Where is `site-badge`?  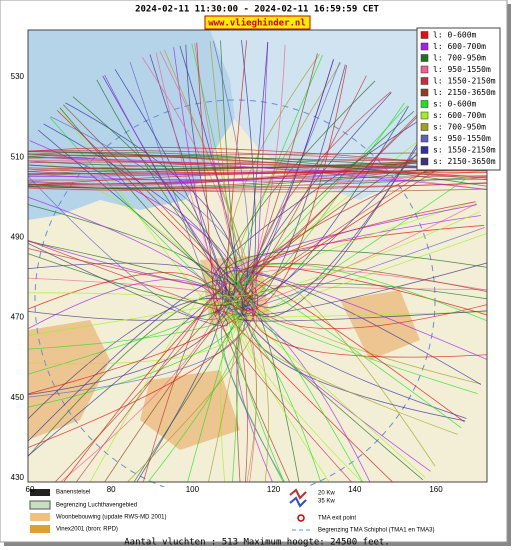
site-badge is located at coordinates (257, 22).